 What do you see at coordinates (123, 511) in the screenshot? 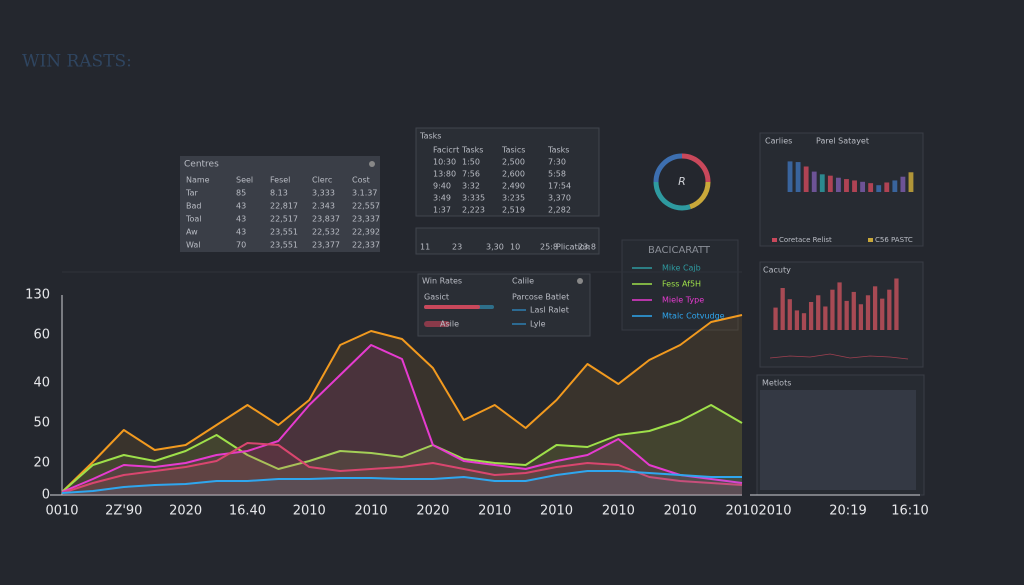
I see `x-tick-label: 2Z'90` at bounding box center [123, 511].